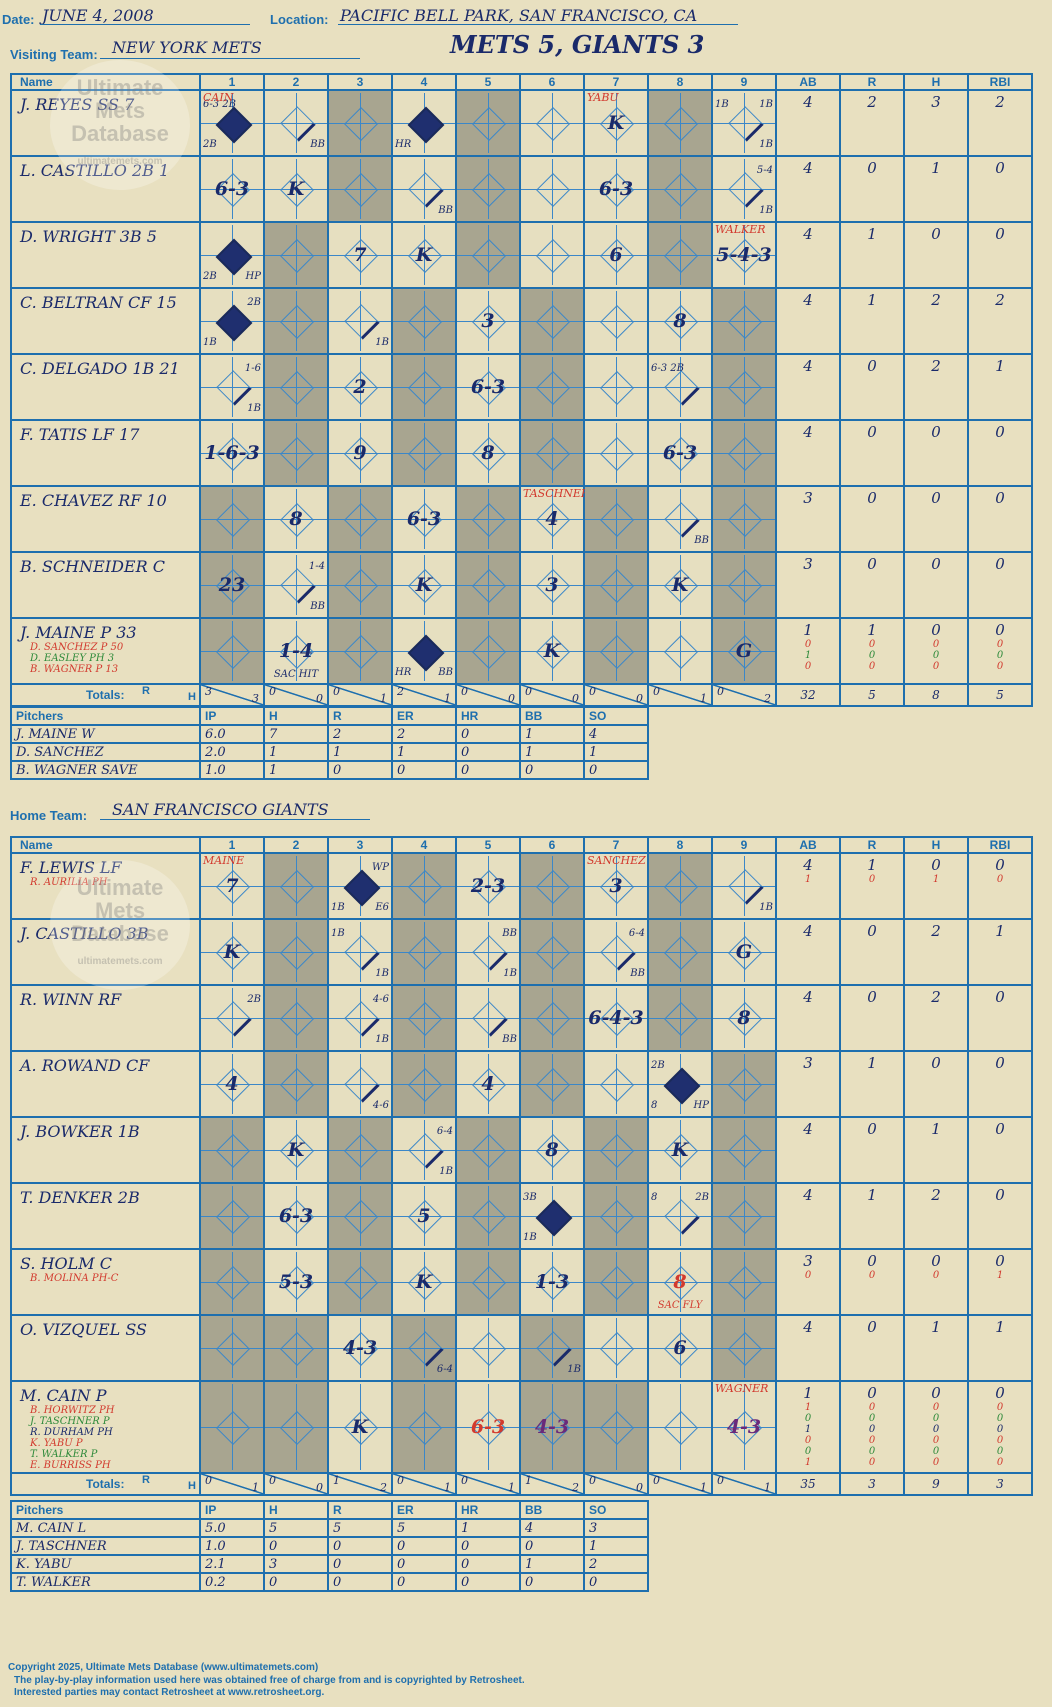  Describe the element at coordinates (616, 255) in the screenshot. I see `play-result: 6` at that location.